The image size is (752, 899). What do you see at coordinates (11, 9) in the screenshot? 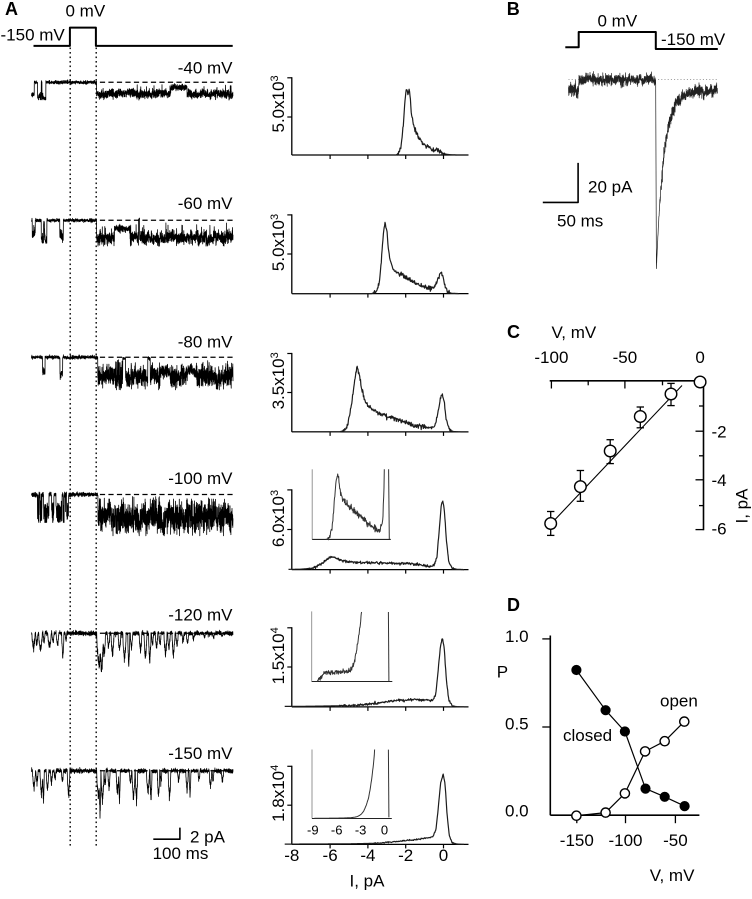
I see `svg-text: A` at bounding box center [11, 9].